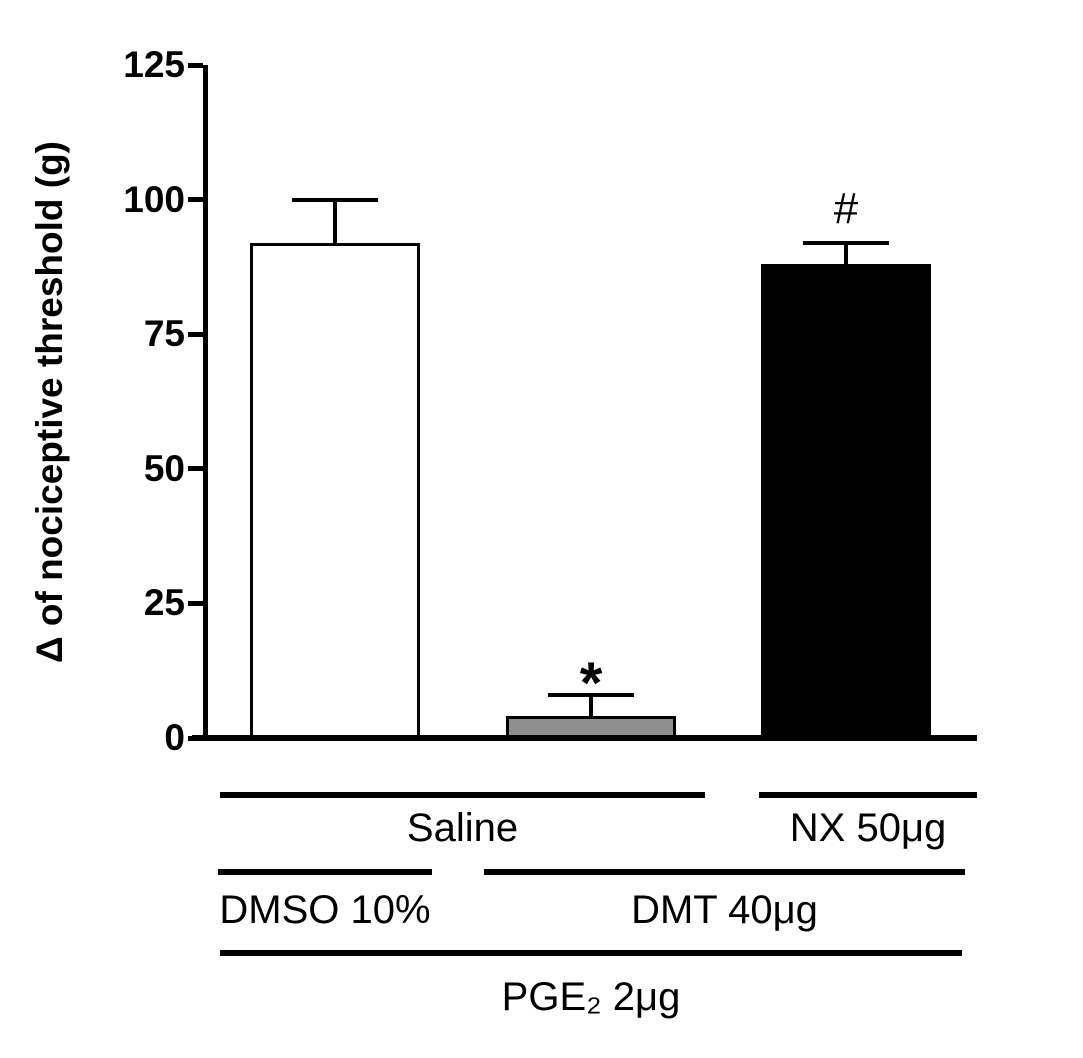  What do you see at coordinates (462, 828) in the screenshot?
I see `group-label: Saline` at bounding box center [462, 828].